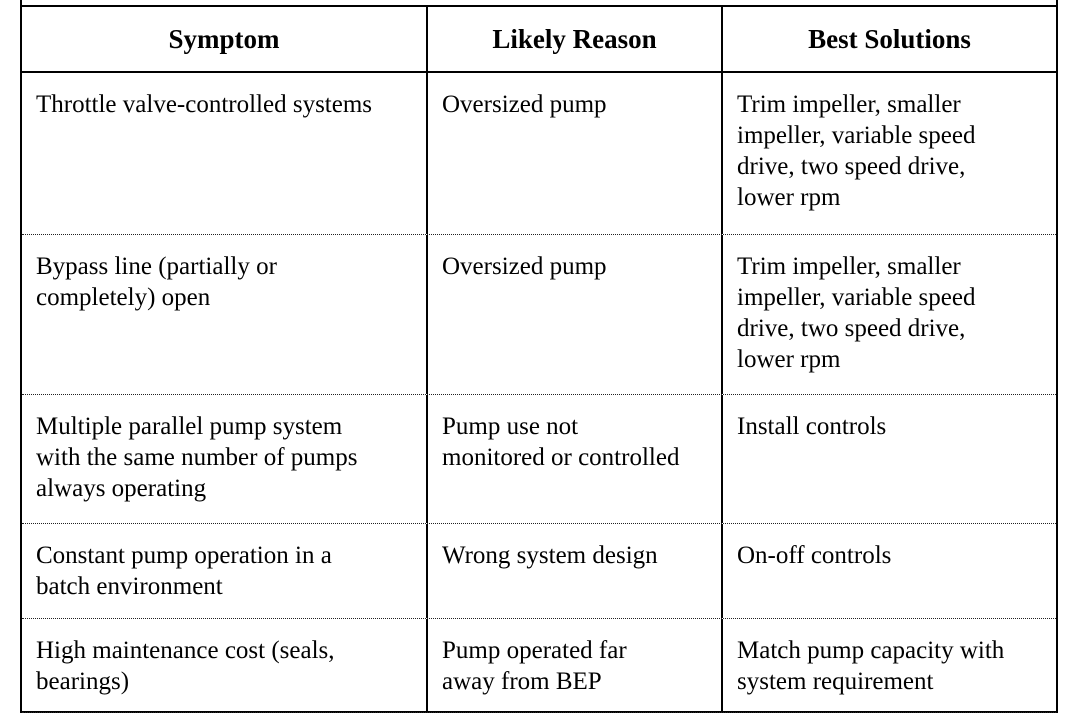  I want to click on column-header-symptom: Symptom, so click(225, 39).